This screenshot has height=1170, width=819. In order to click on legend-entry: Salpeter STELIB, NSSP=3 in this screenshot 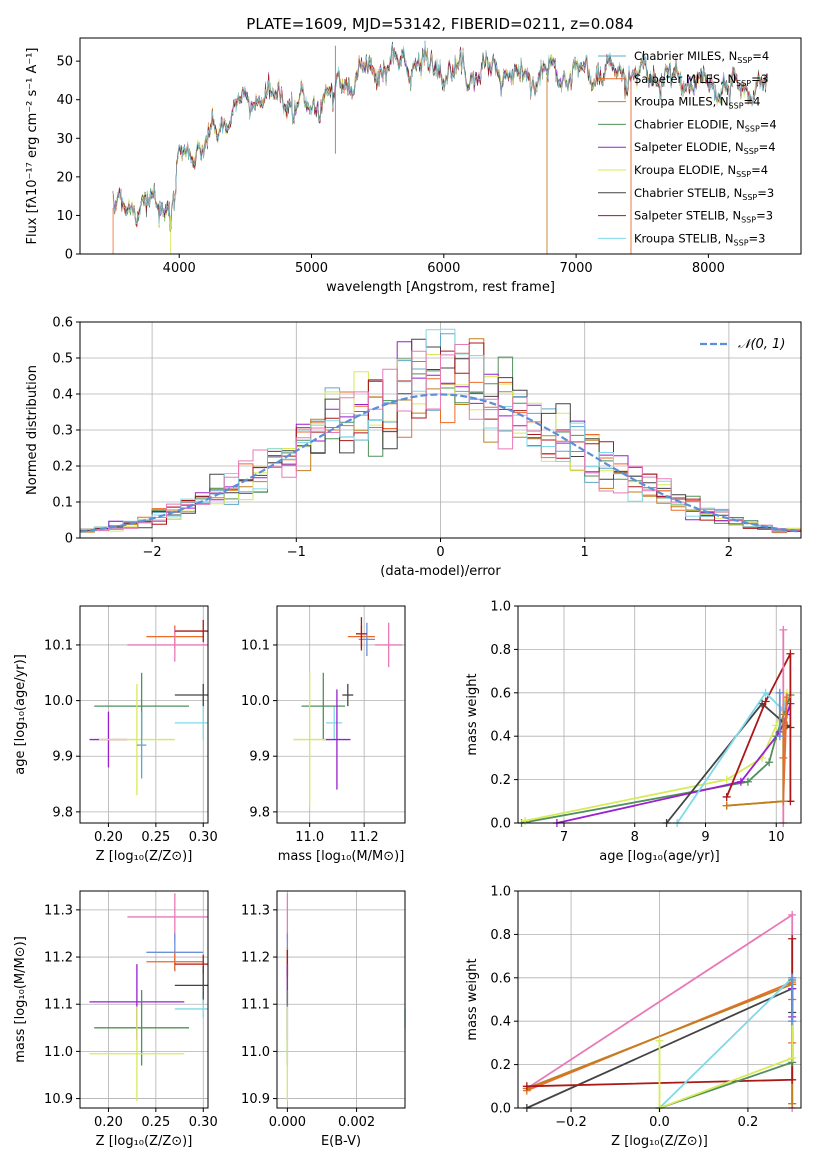, I will do `click(703, 217)`.